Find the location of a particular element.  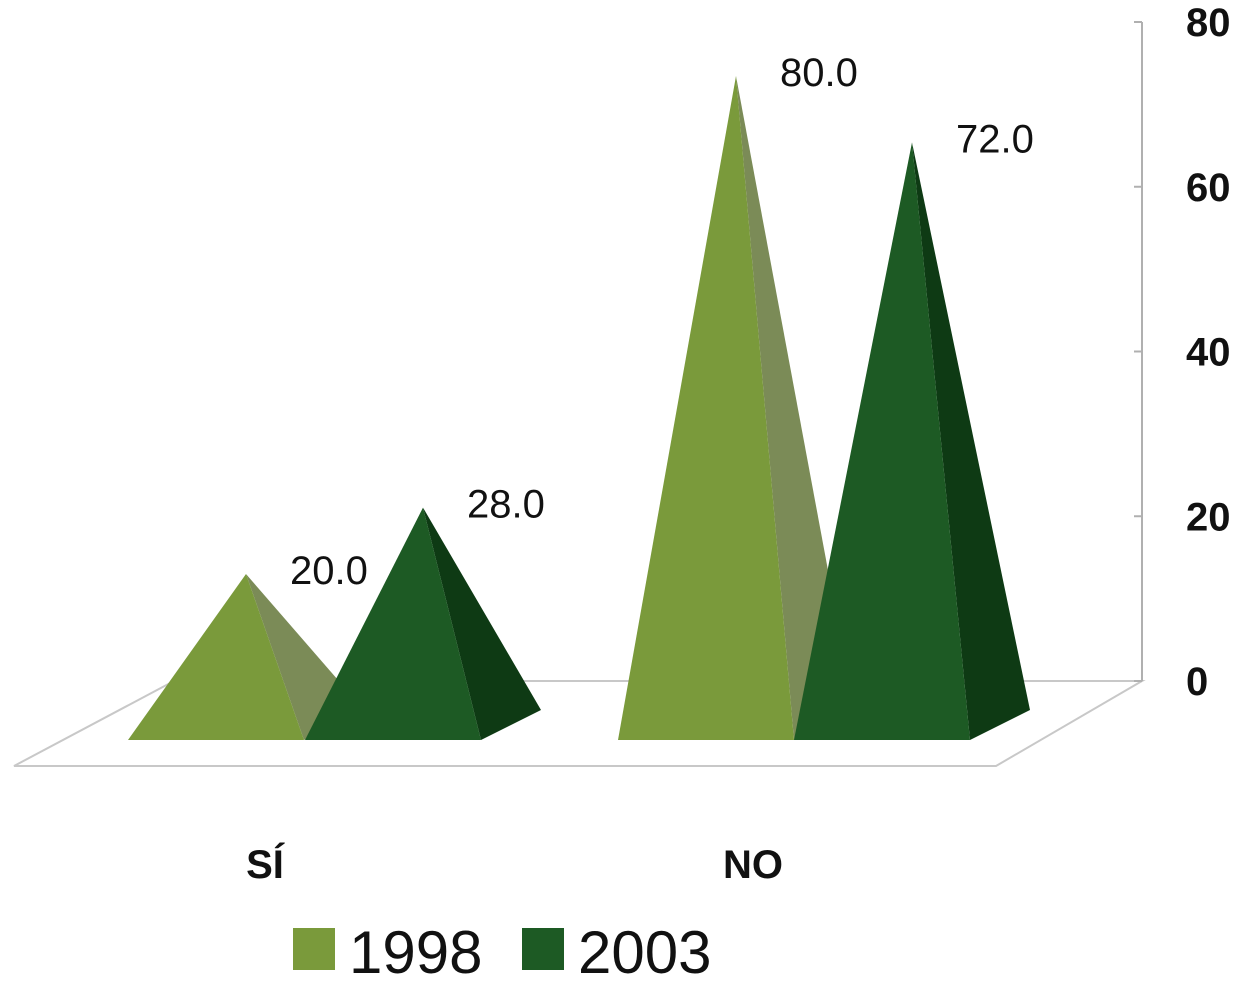

y-axis: 0 20 40 60 80 is located at coordinates (1182, 352).